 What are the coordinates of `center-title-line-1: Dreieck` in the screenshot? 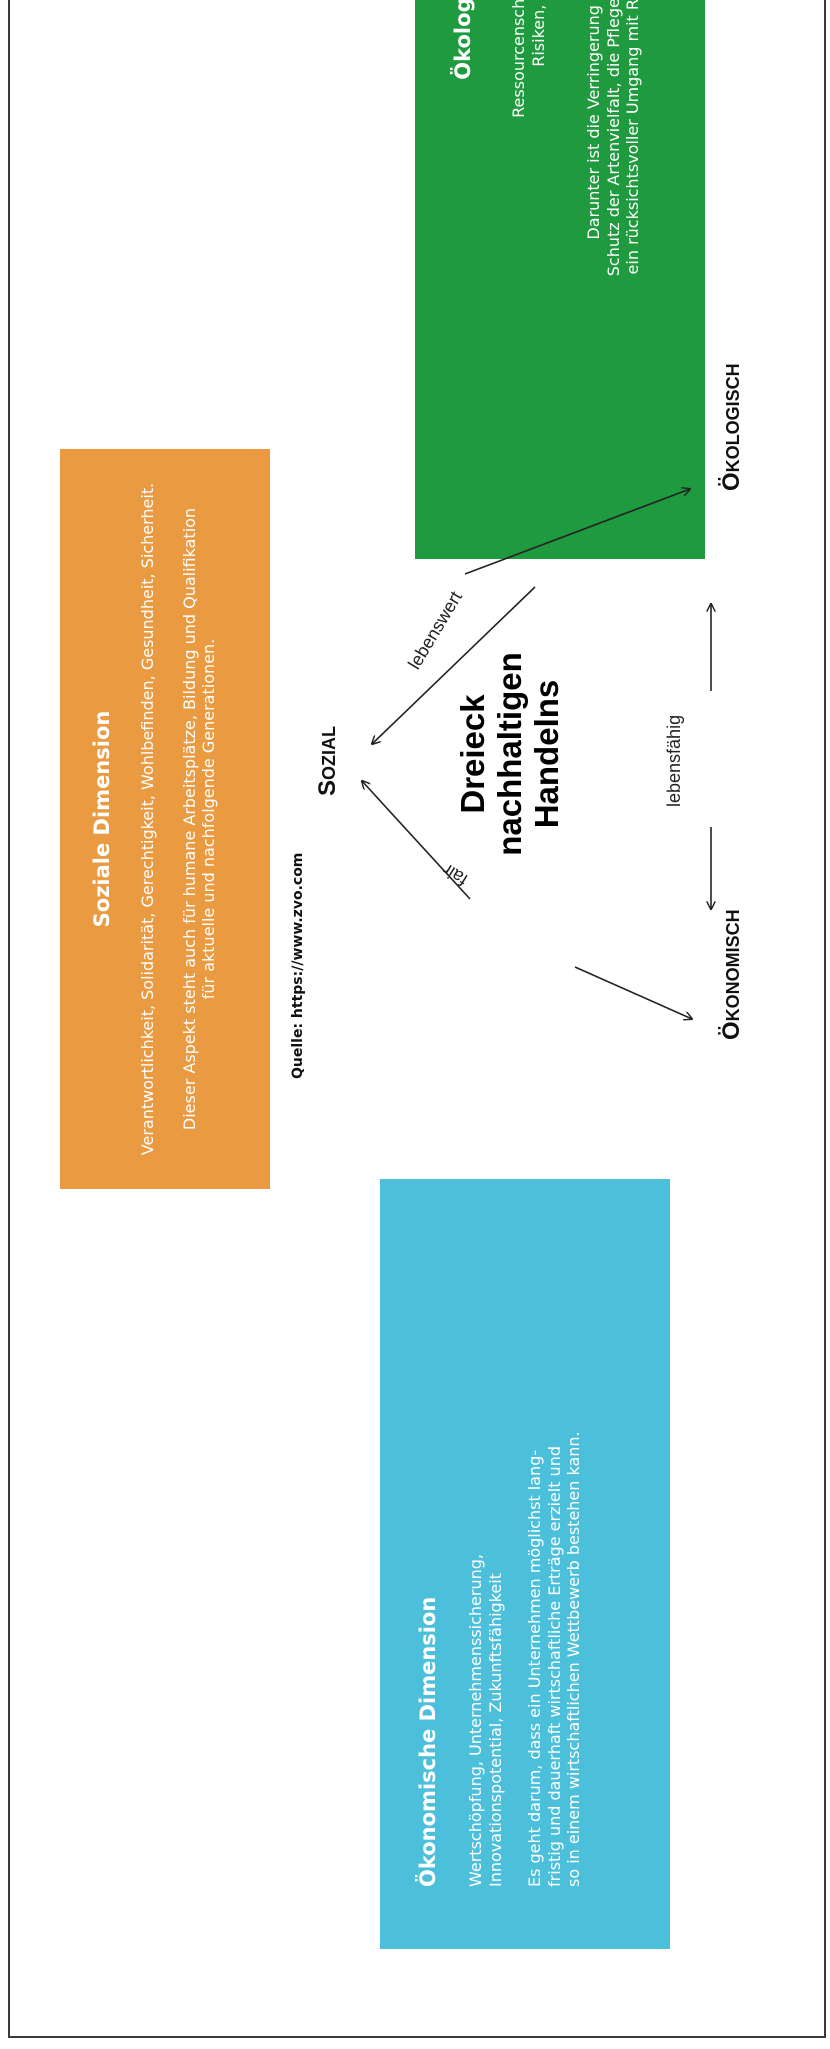 It's located at (472, 754).